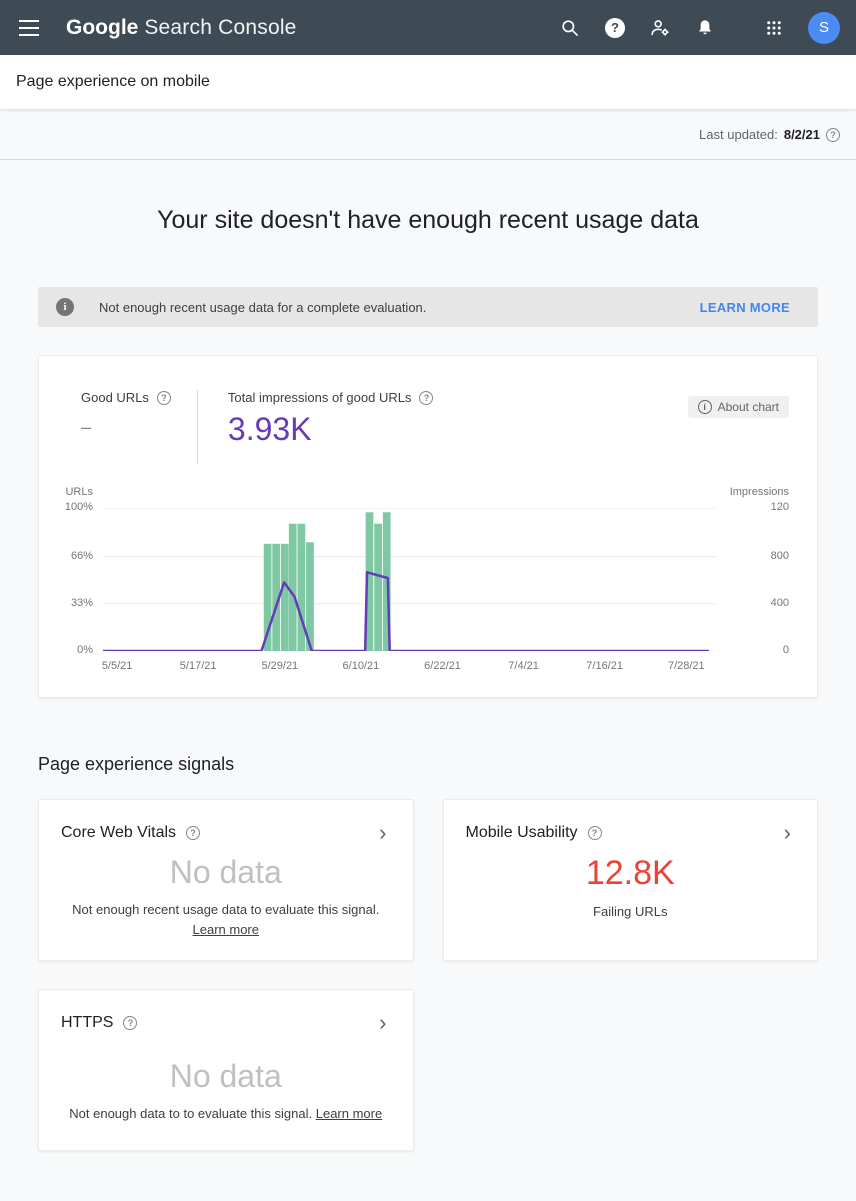 The width and height of the screenshot is (856, 1201). What do you see at coordinates (738, 134) in the screenshot?
I see `last-updated-label: Last updated:` at bounding box center [738, 134].